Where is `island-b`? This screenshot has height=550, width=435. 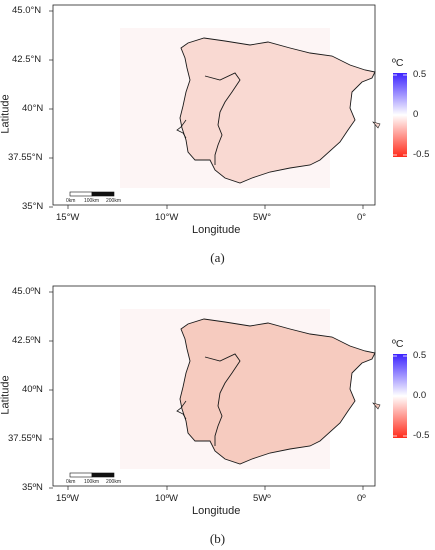 island-b is located at coordinates (376, 406).